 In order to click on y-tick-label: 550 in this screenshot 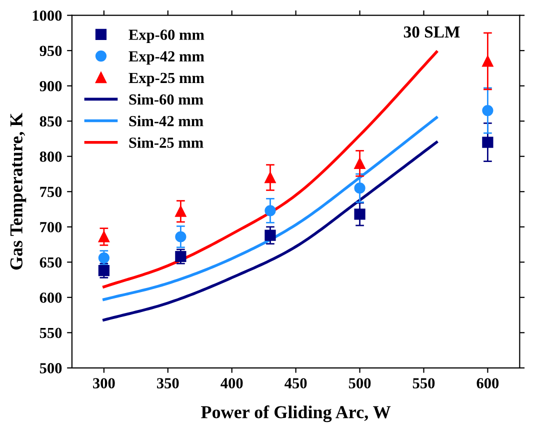, I will do `click(51, 333)`.